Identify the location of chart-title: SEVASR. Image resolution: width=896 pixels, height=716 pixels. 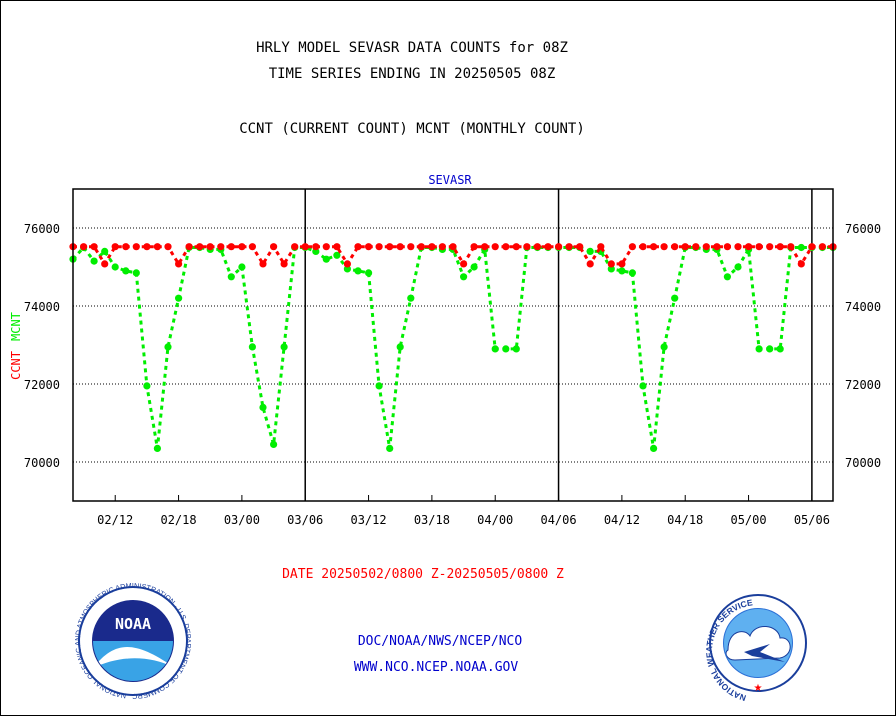
(450, 180).